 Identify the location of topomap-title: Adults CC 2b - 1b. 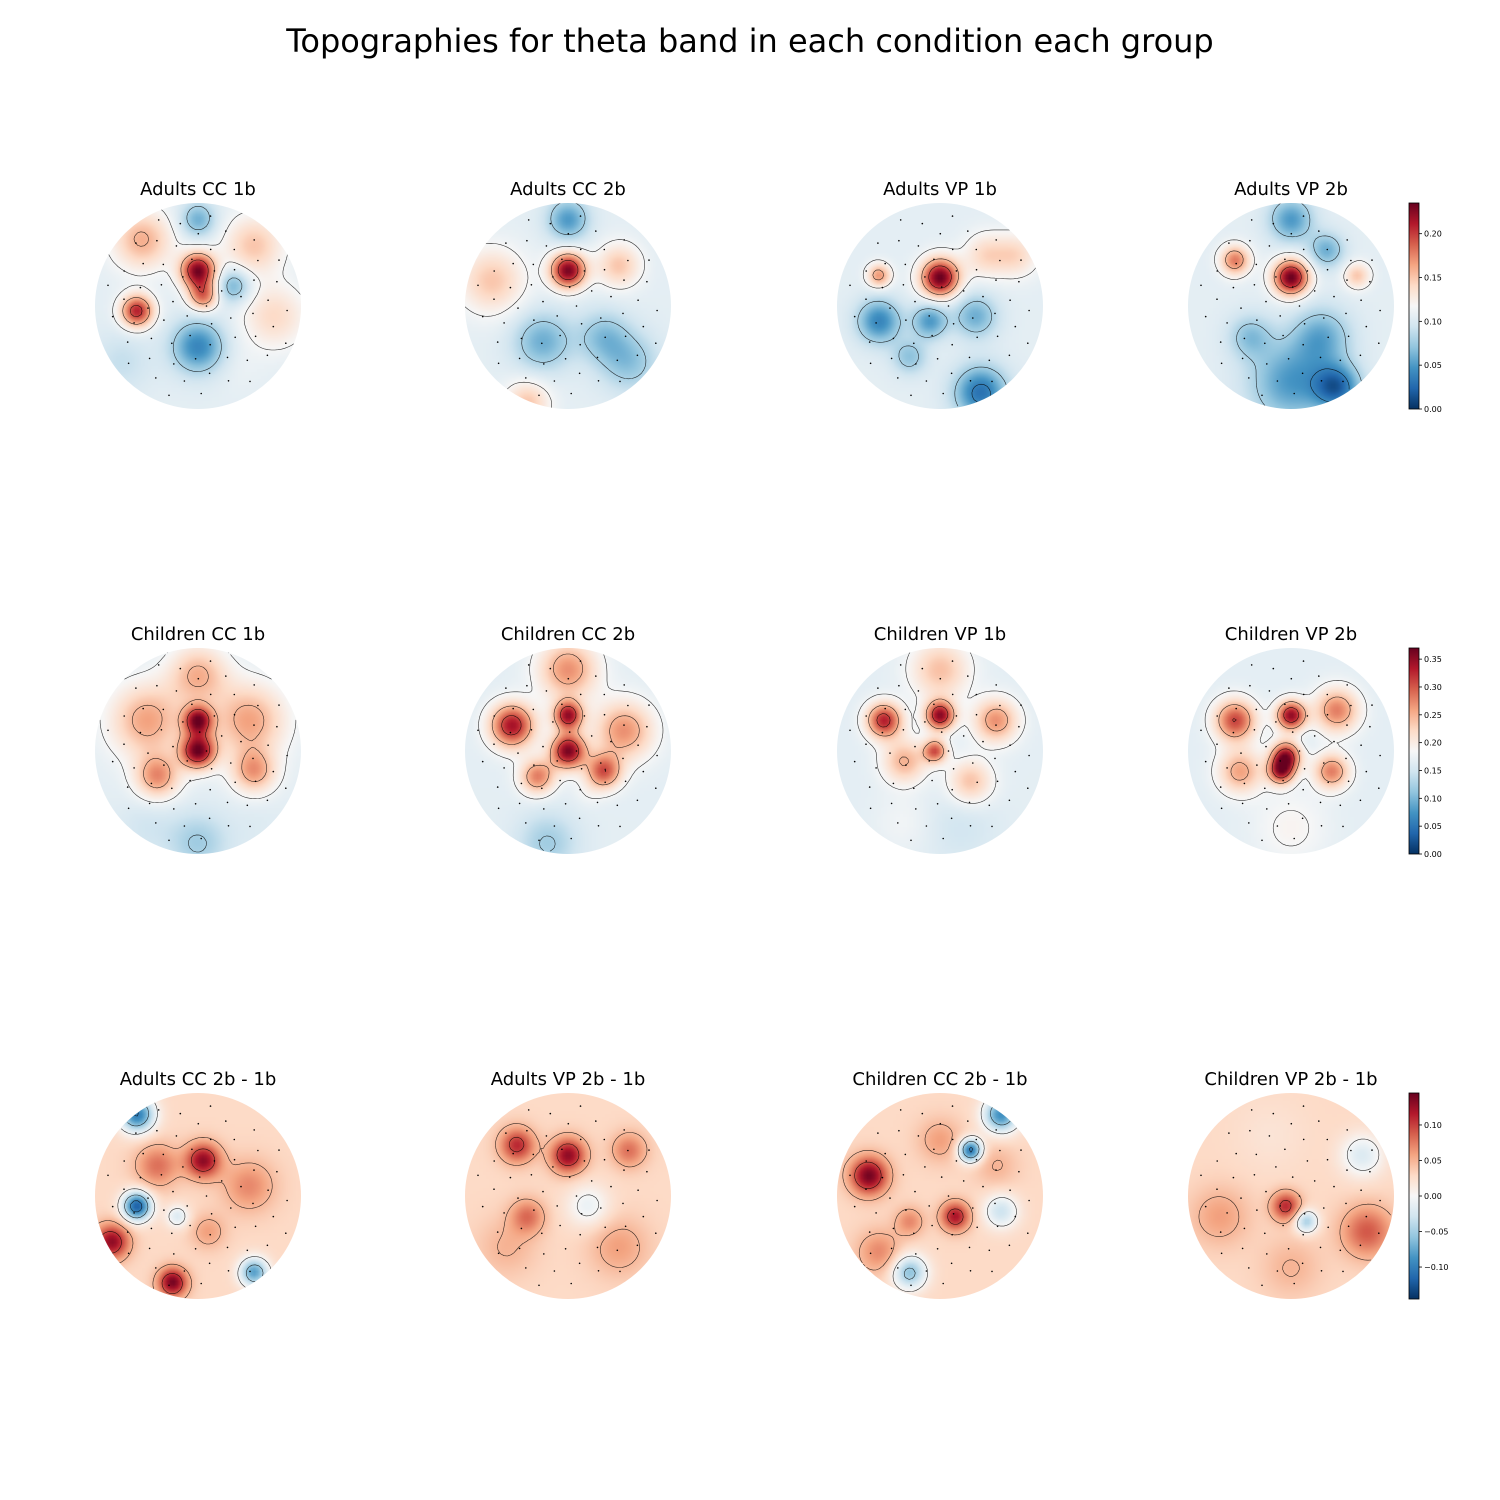
(198, 1079).